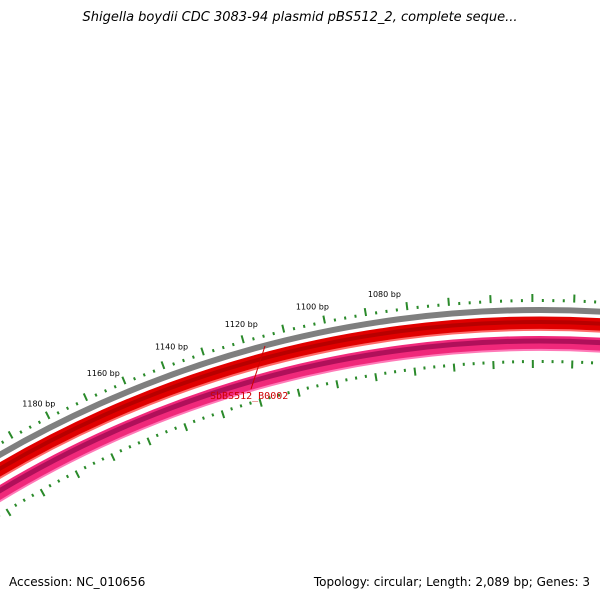 The width and height of the screenshot is (600, 600). Describe the element at coordinates (312, 307) in the screenshot. I see `tick-label: 1100 bp` at that location.